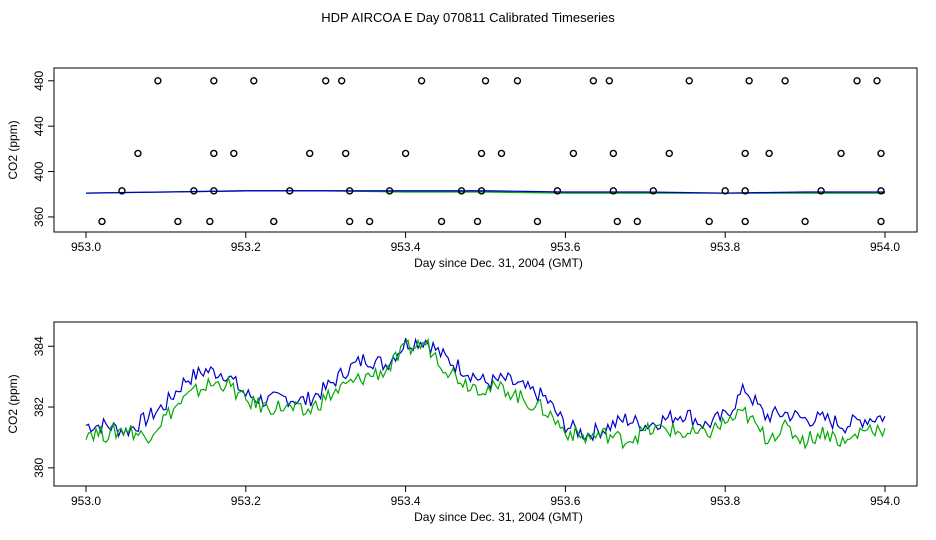  I want to click on y-tick-label: 384, so click(39, 346).